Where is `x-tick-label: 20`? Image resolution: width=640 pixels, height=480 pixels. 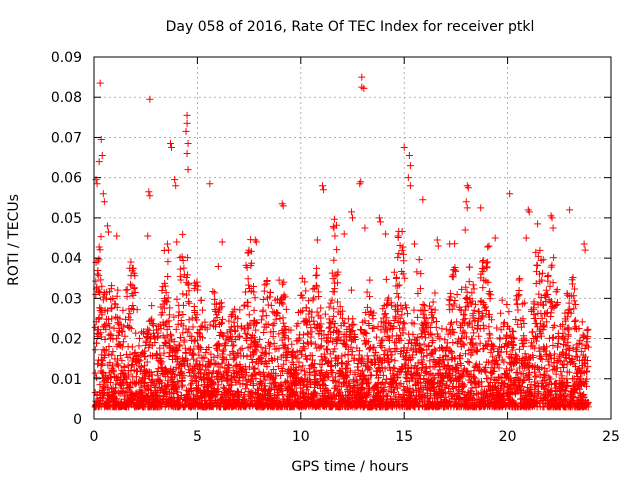
x-tick-label: 20 is located at coordinates (508, 437).